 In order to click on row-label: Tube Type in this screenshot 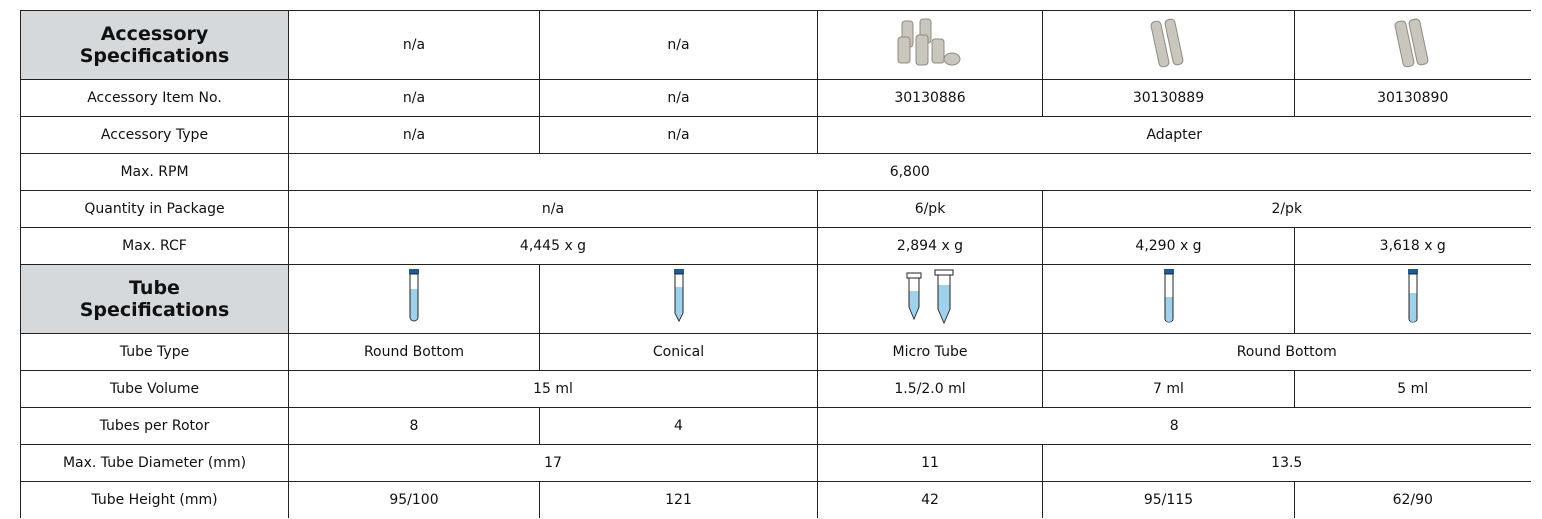, I will do `click(154, 352)`.